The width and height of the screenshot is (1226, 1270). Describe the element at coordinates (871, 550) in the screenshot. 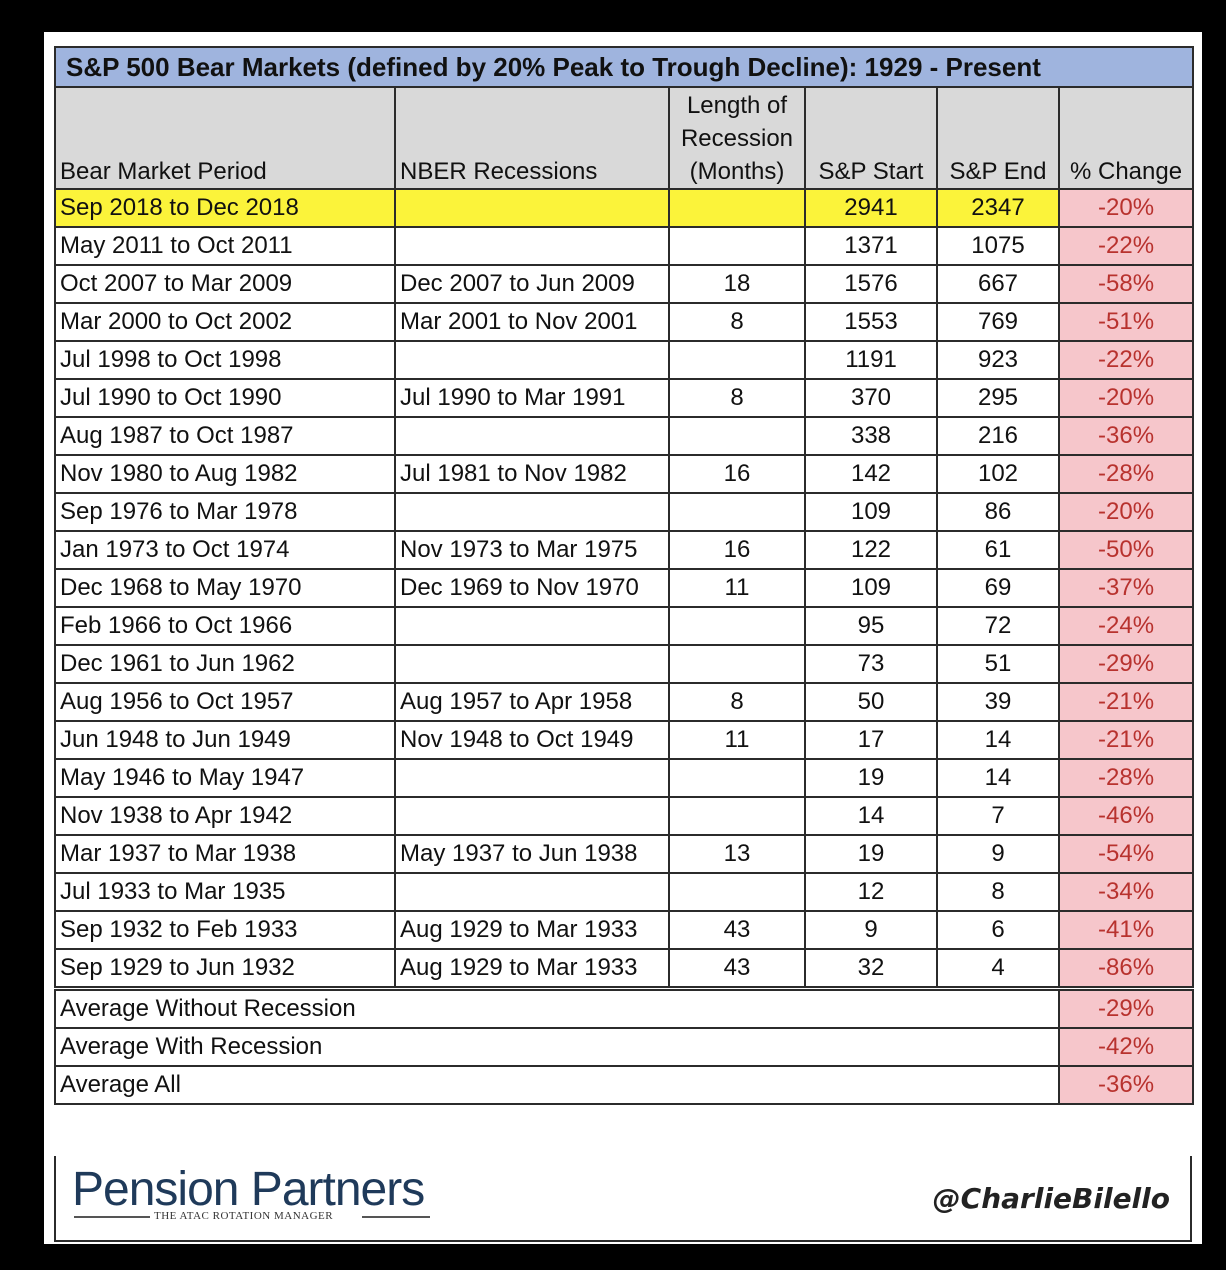

I see `cell-sp-start: 122` at that location.